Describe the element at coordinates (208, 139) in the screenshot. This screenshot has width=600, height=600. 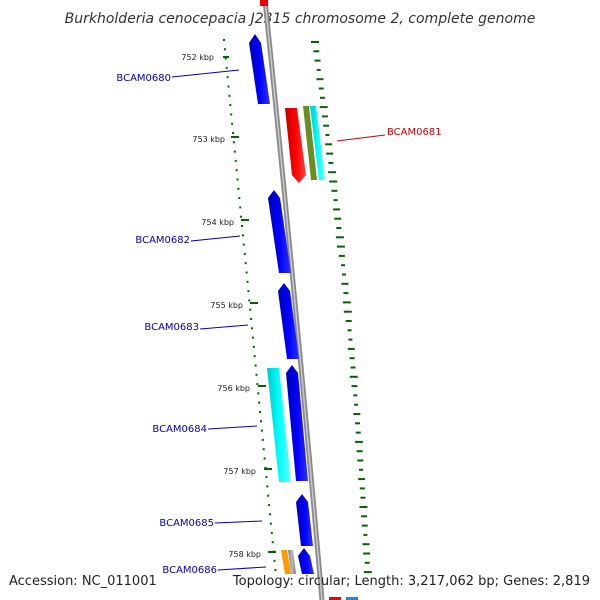
I see `tick-label-753: 753 kbp` at that location.